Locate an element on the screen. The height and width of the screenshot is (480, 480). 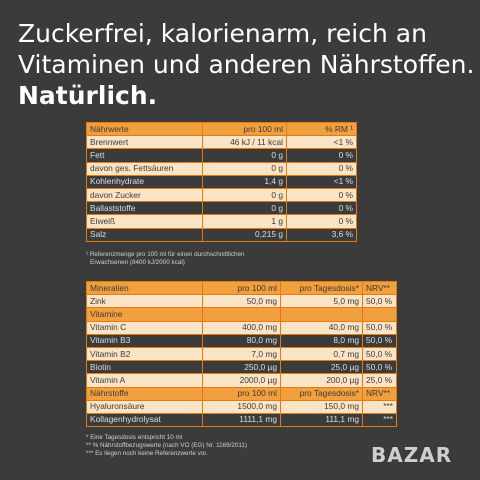
table-row: Fett 0 g 0 % is located at coordinates (221, 155).